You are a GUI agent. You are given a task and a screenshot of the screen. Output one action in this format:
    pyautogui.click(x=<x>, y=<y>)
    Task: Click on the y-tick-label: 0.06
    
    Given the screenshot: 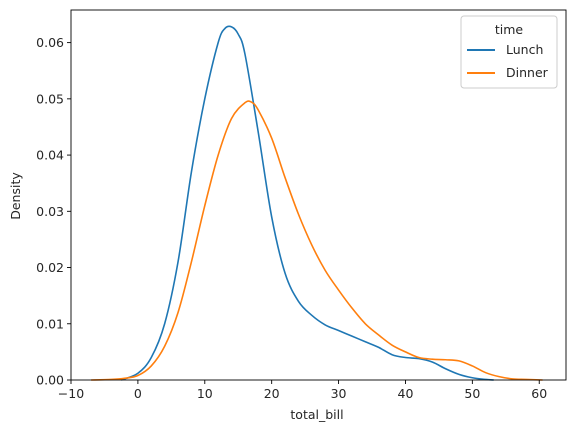 What is the action you would take?
    pyautogui.click(x=50, y=42)
    